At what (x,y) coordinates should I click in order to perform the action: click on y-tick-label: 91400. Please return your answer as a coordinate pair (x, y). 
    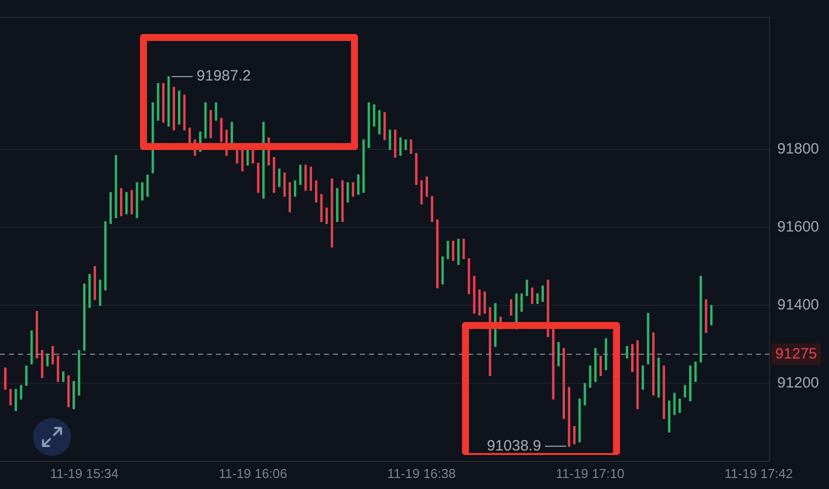
    Looking at the image, I should click on (798, 305).